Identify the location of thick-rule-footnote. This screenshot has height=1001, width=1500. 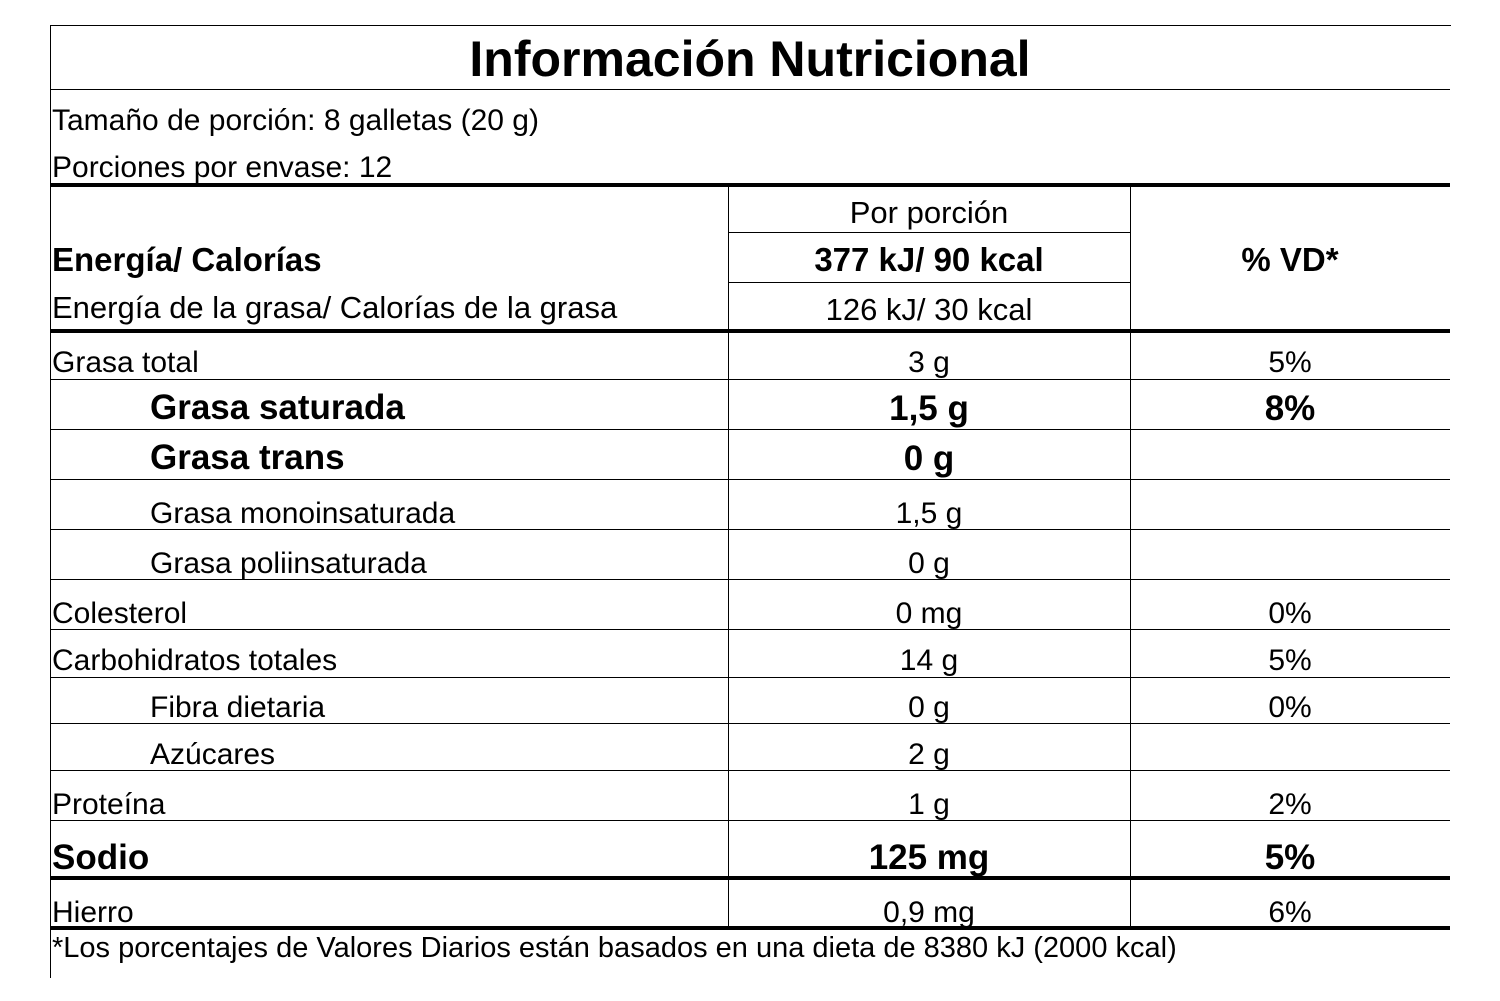
(750, 928).